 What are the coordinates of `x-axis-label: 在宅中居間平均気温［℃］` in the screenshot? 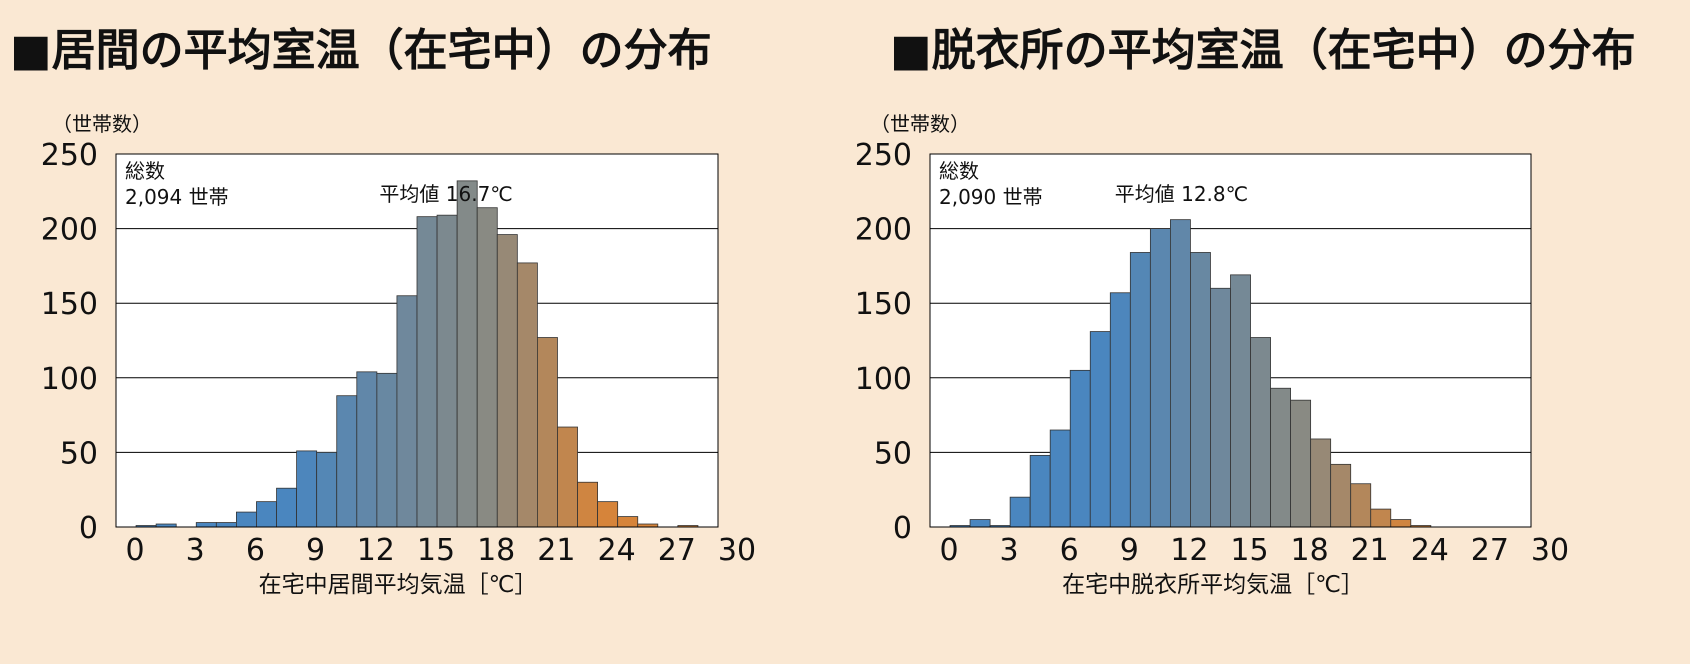 It's located at (398, 585).